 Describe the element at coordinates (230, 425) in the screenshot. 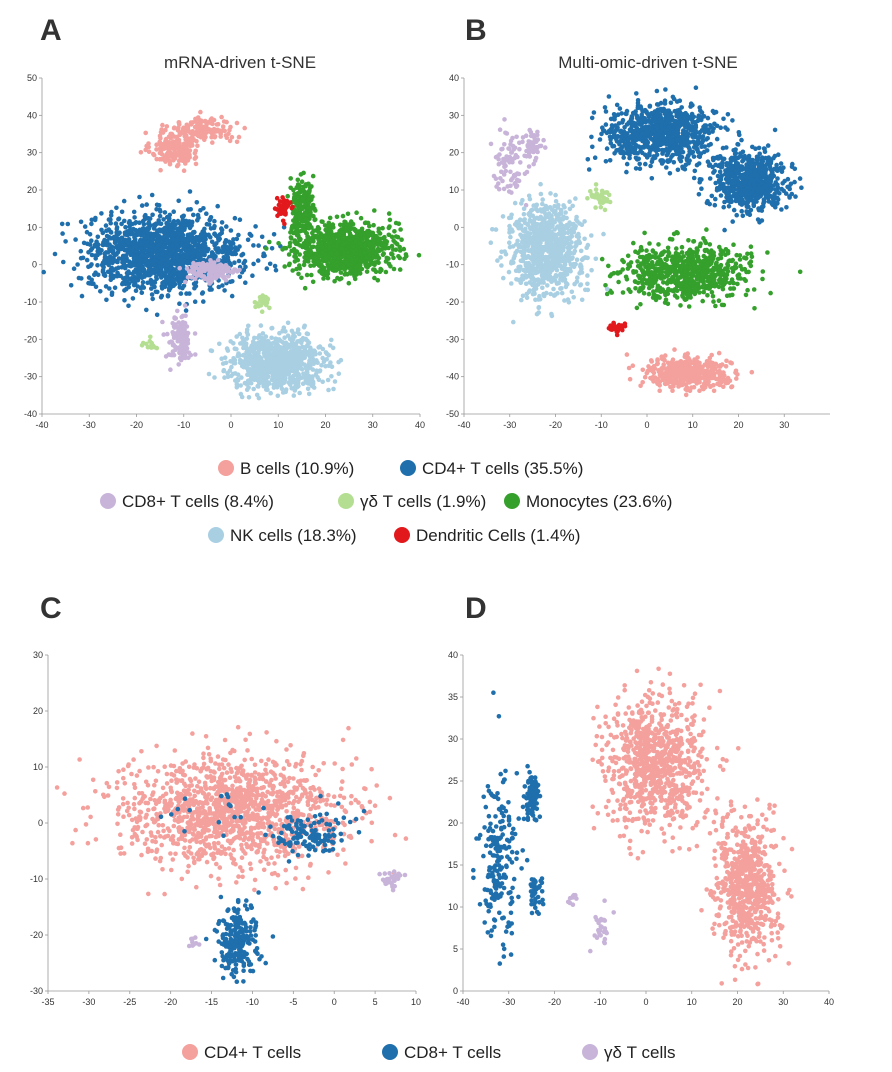

I see `x-tick-label: 0` at that location.